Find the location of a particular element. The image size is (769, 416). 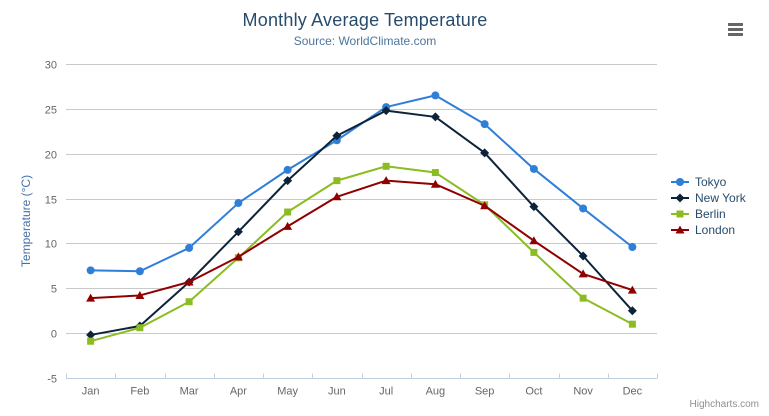

x-axis-tick-label: Aug is located at coordinates (436, 392).